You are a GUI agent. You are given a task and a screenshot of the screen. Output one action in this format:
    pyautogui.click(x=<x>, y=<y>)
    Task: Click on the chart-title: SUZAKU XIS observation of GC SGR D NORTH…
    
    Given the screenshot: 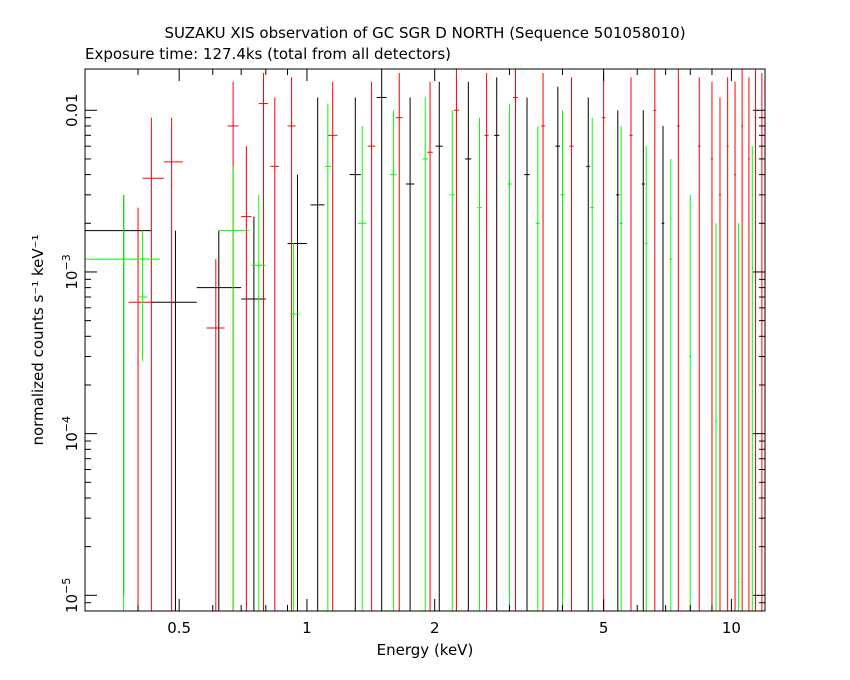 What is the action you would take?
    pyautogui.click(x=424, y=33)
    